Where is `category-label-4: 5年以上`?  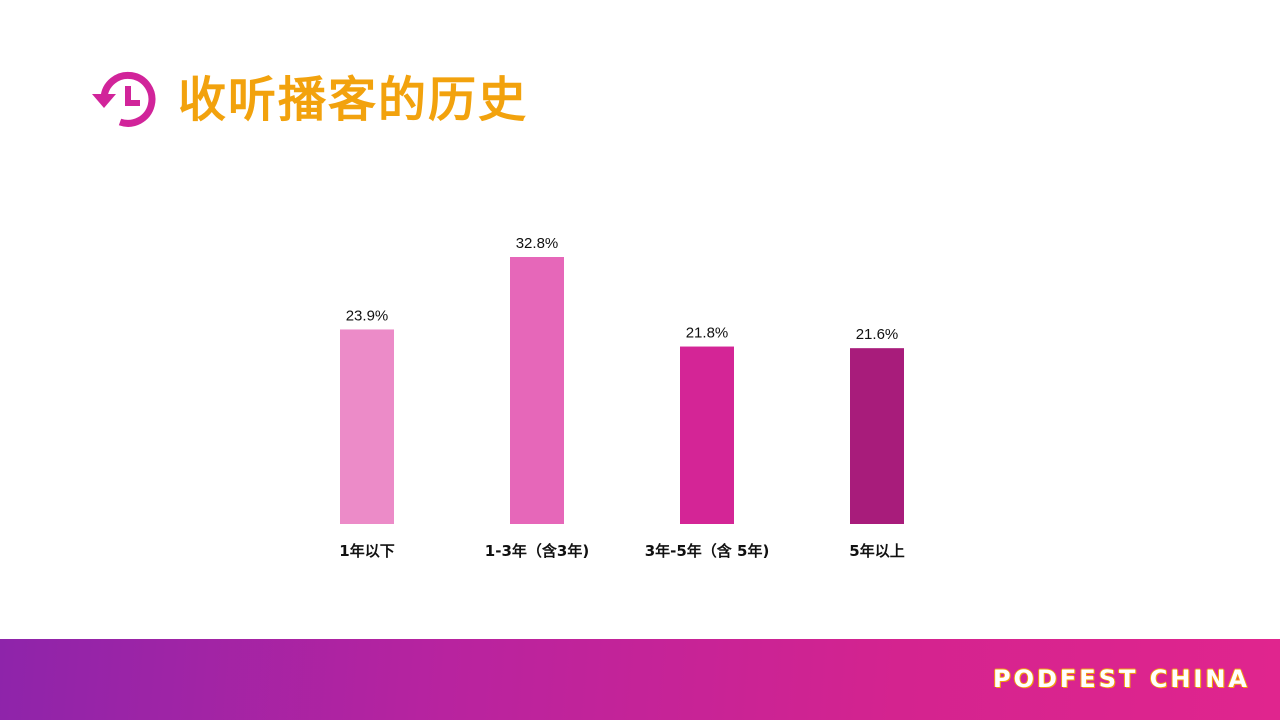 category-label-4: 5年以上 is located at coordinates (876, 551).